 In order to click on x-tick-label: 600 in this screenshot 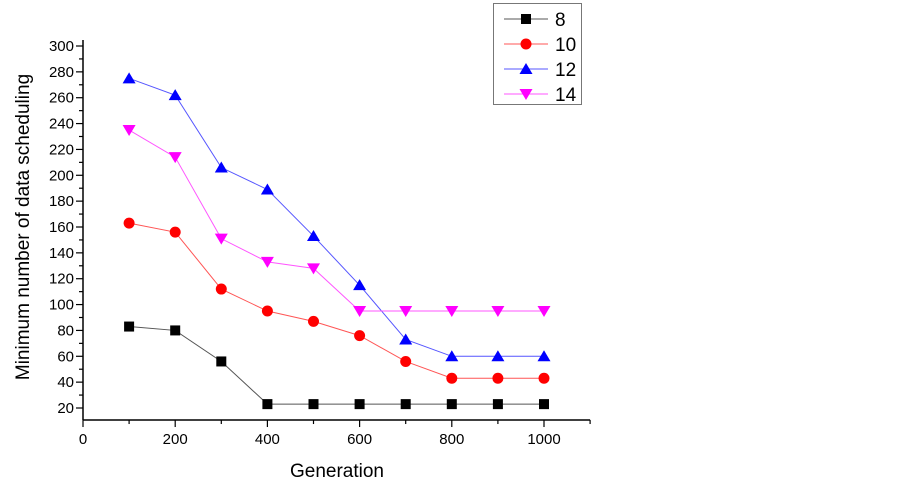, I will do `click(359, 439)`.